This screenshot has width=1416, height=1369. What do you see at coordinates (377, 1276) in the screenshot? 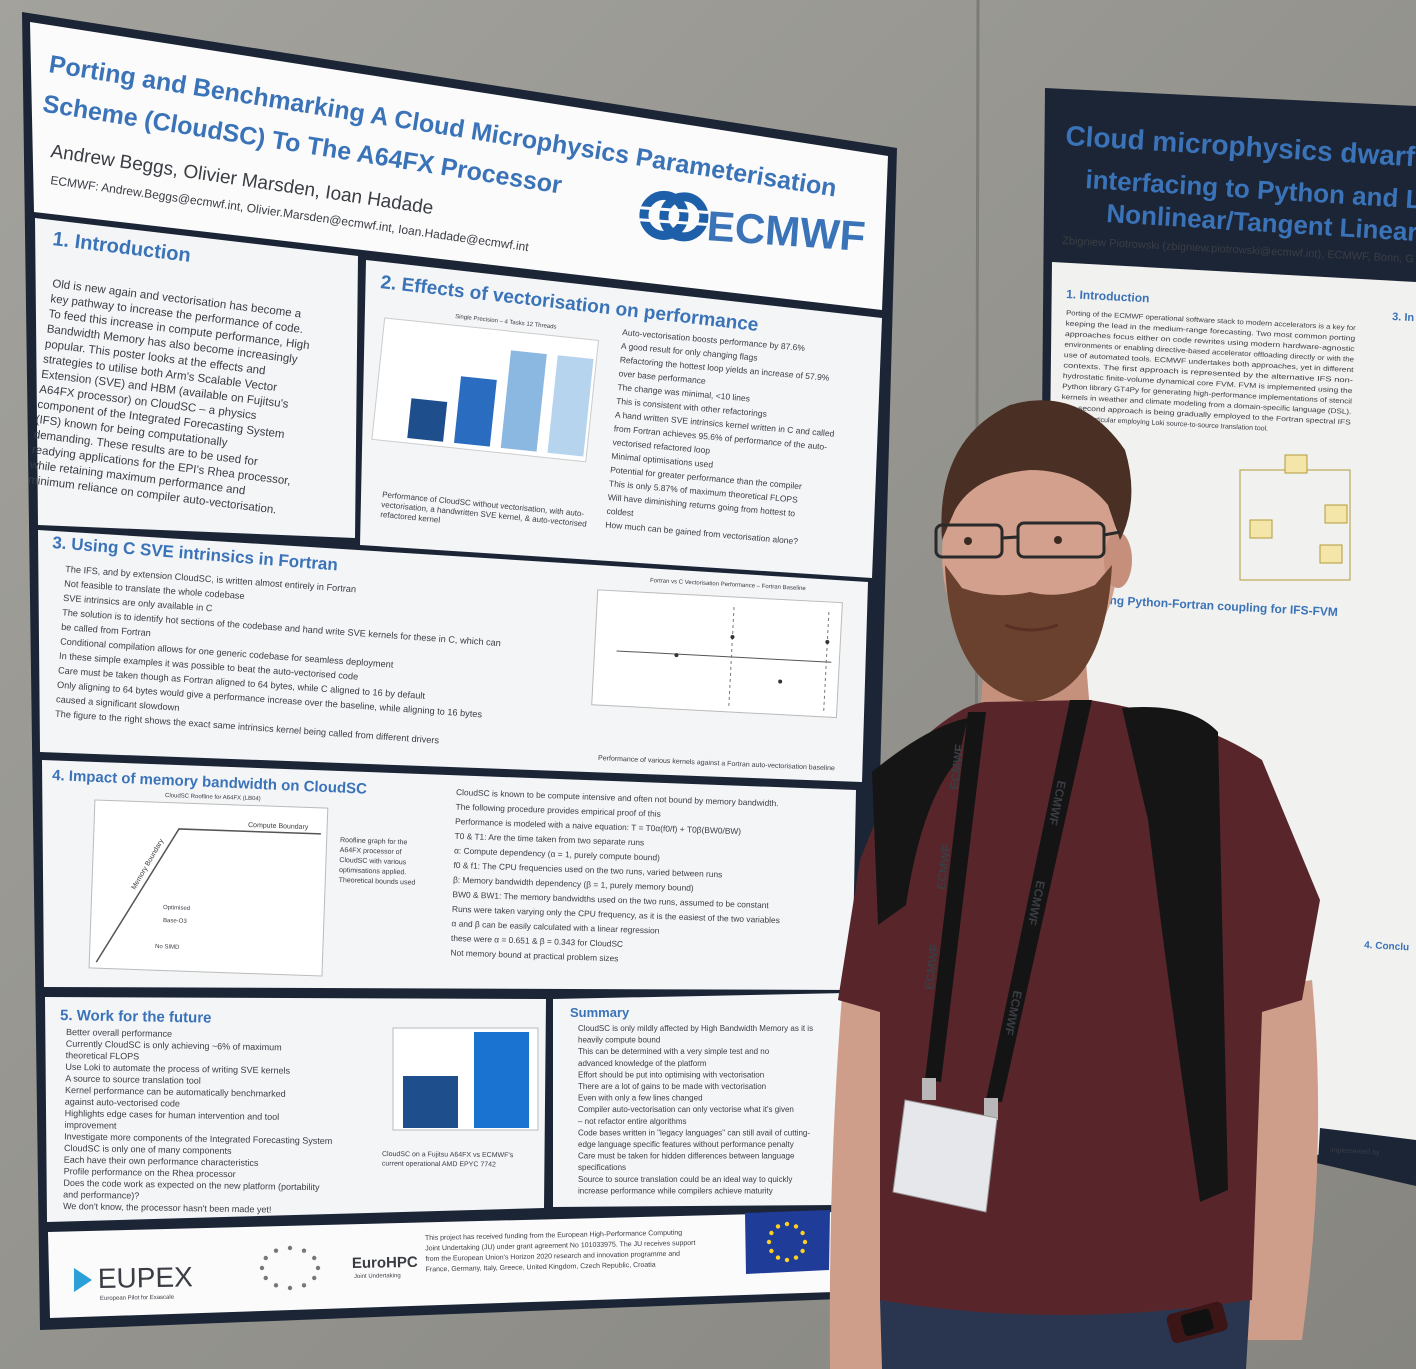
I see `eurohpc-tagline: Joint Undertaking` at bounding box center [377, 1276].